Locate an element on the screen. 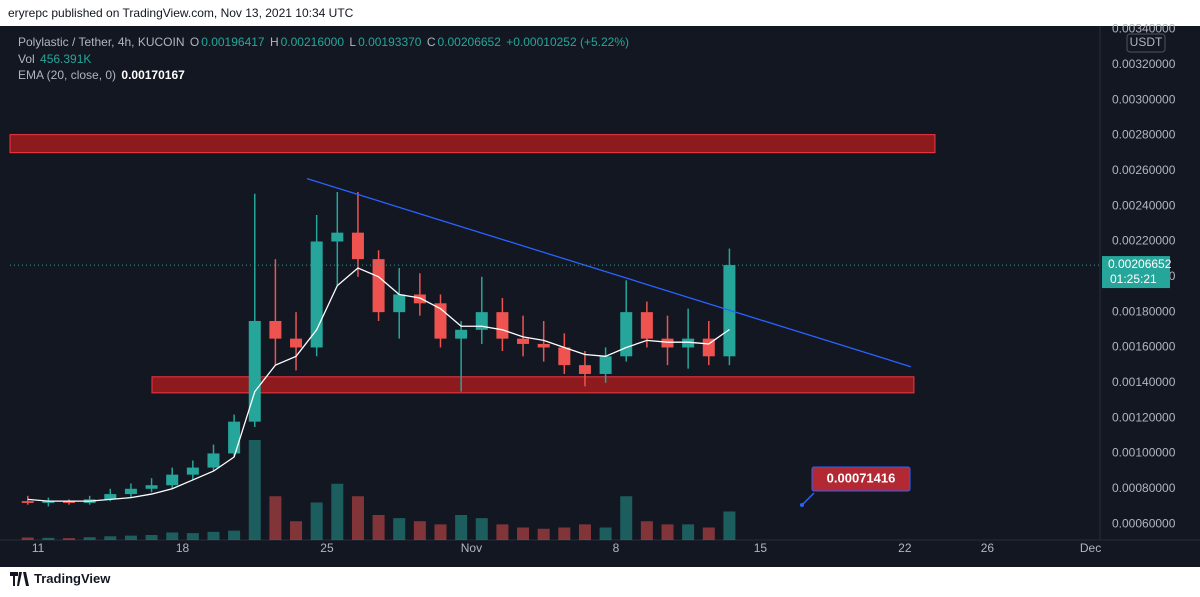 Image resolution: width=1200 pixels, height=597 pixels. y-tick-label: 0.00280000 is located at coordinates (1144, 135).